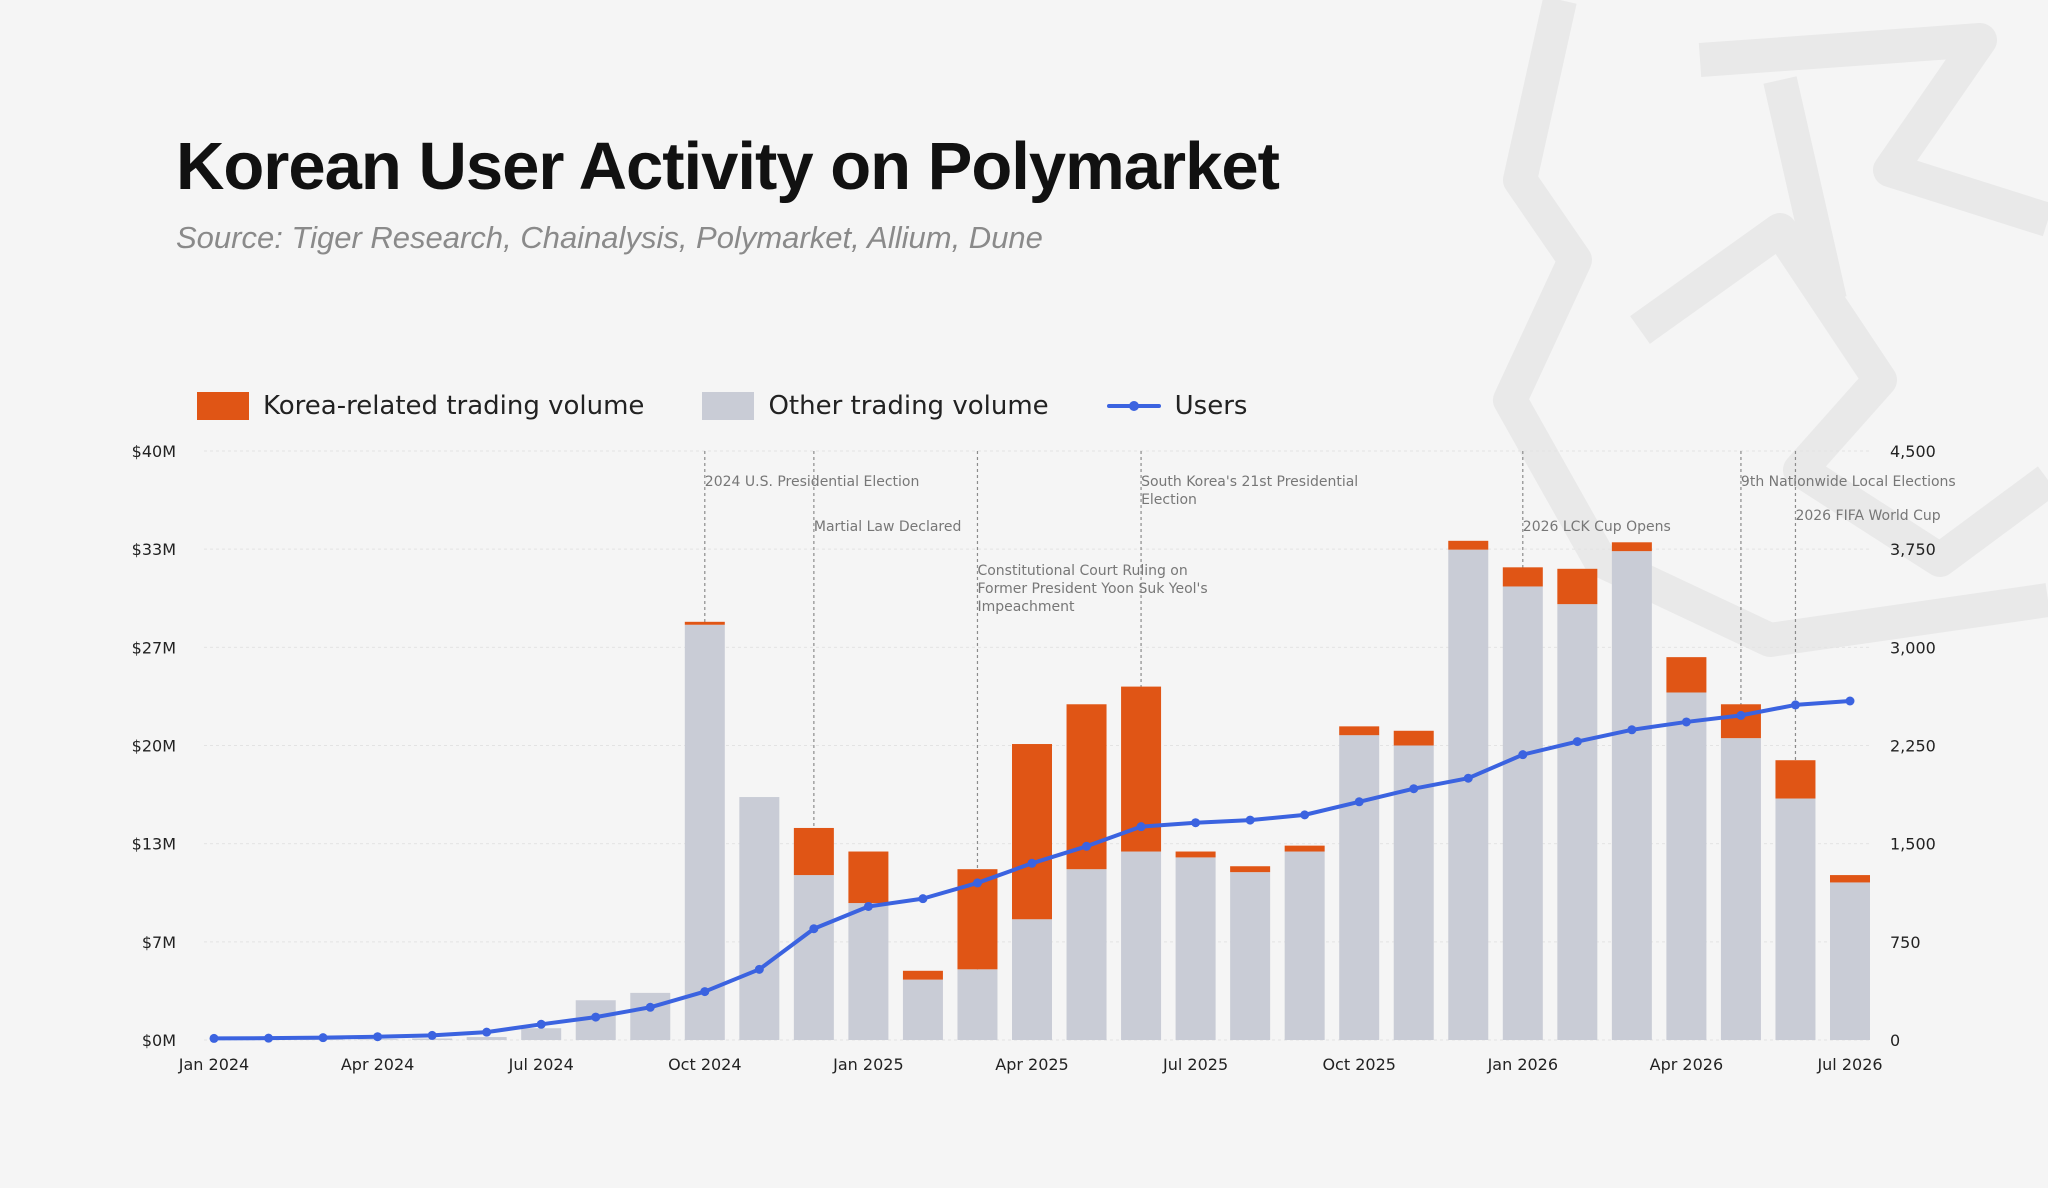  I want to click on y-tick-label: $7M, so click(159, 942).